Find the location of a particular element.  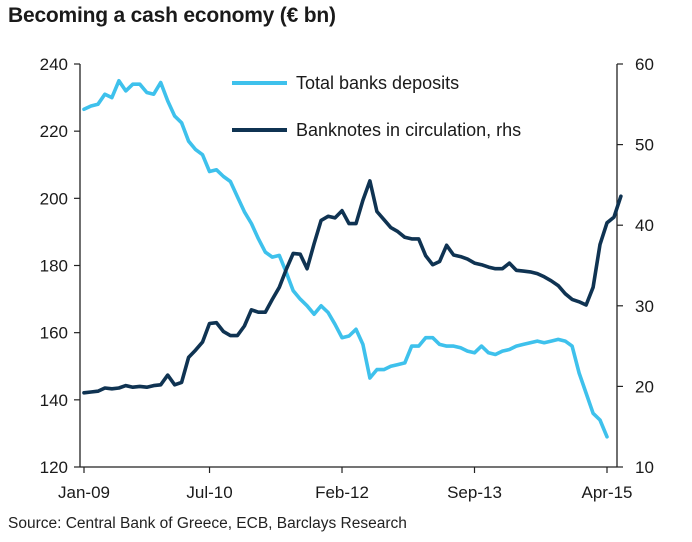

y-left-tick-label: 160 is located at coordinates (54, 333).